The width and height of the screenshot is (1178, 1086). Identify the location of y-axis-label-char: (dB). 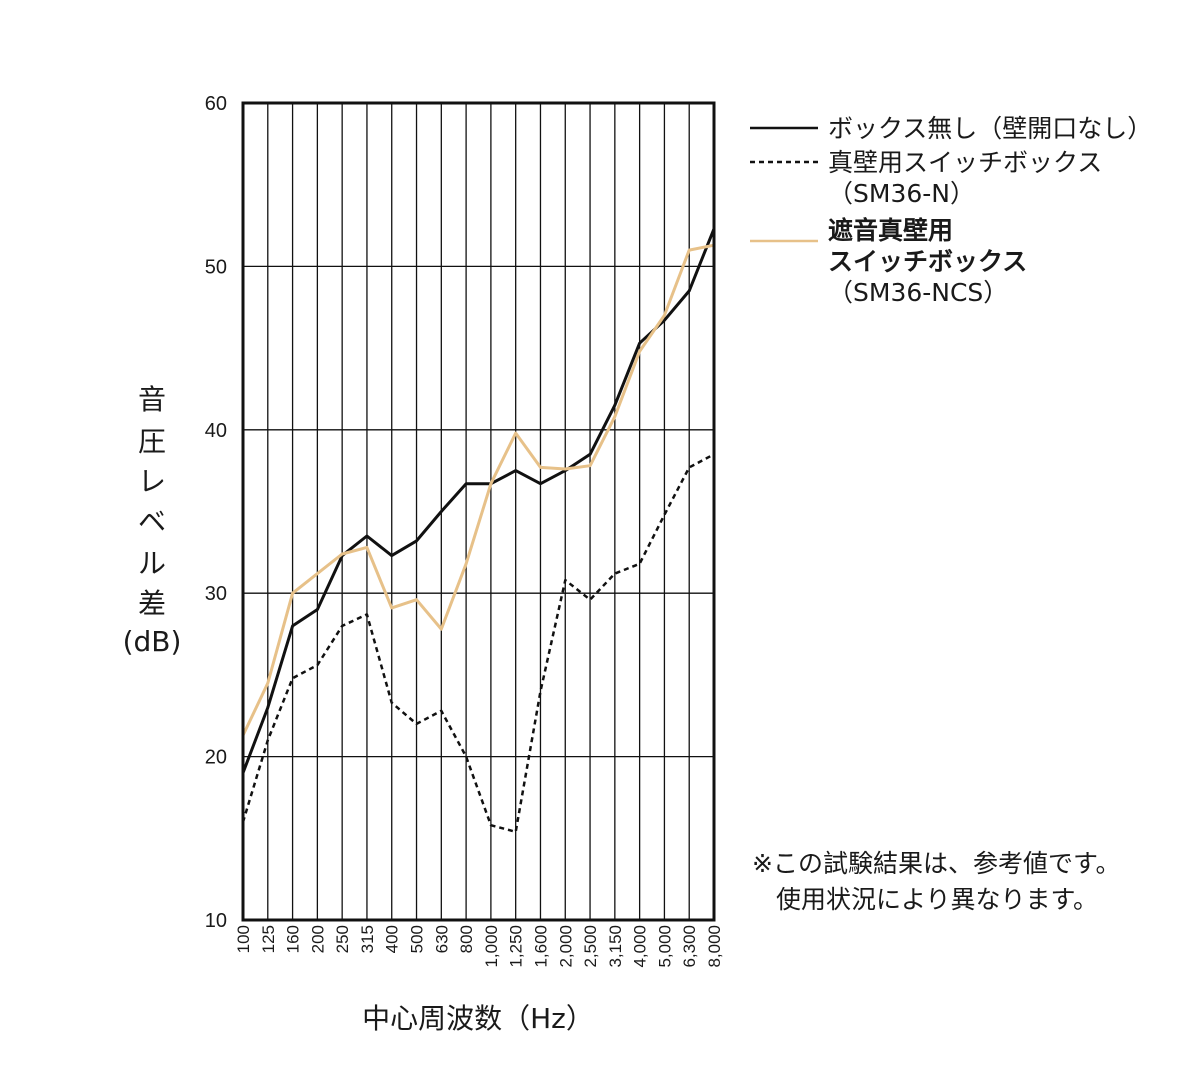
(152, 641).